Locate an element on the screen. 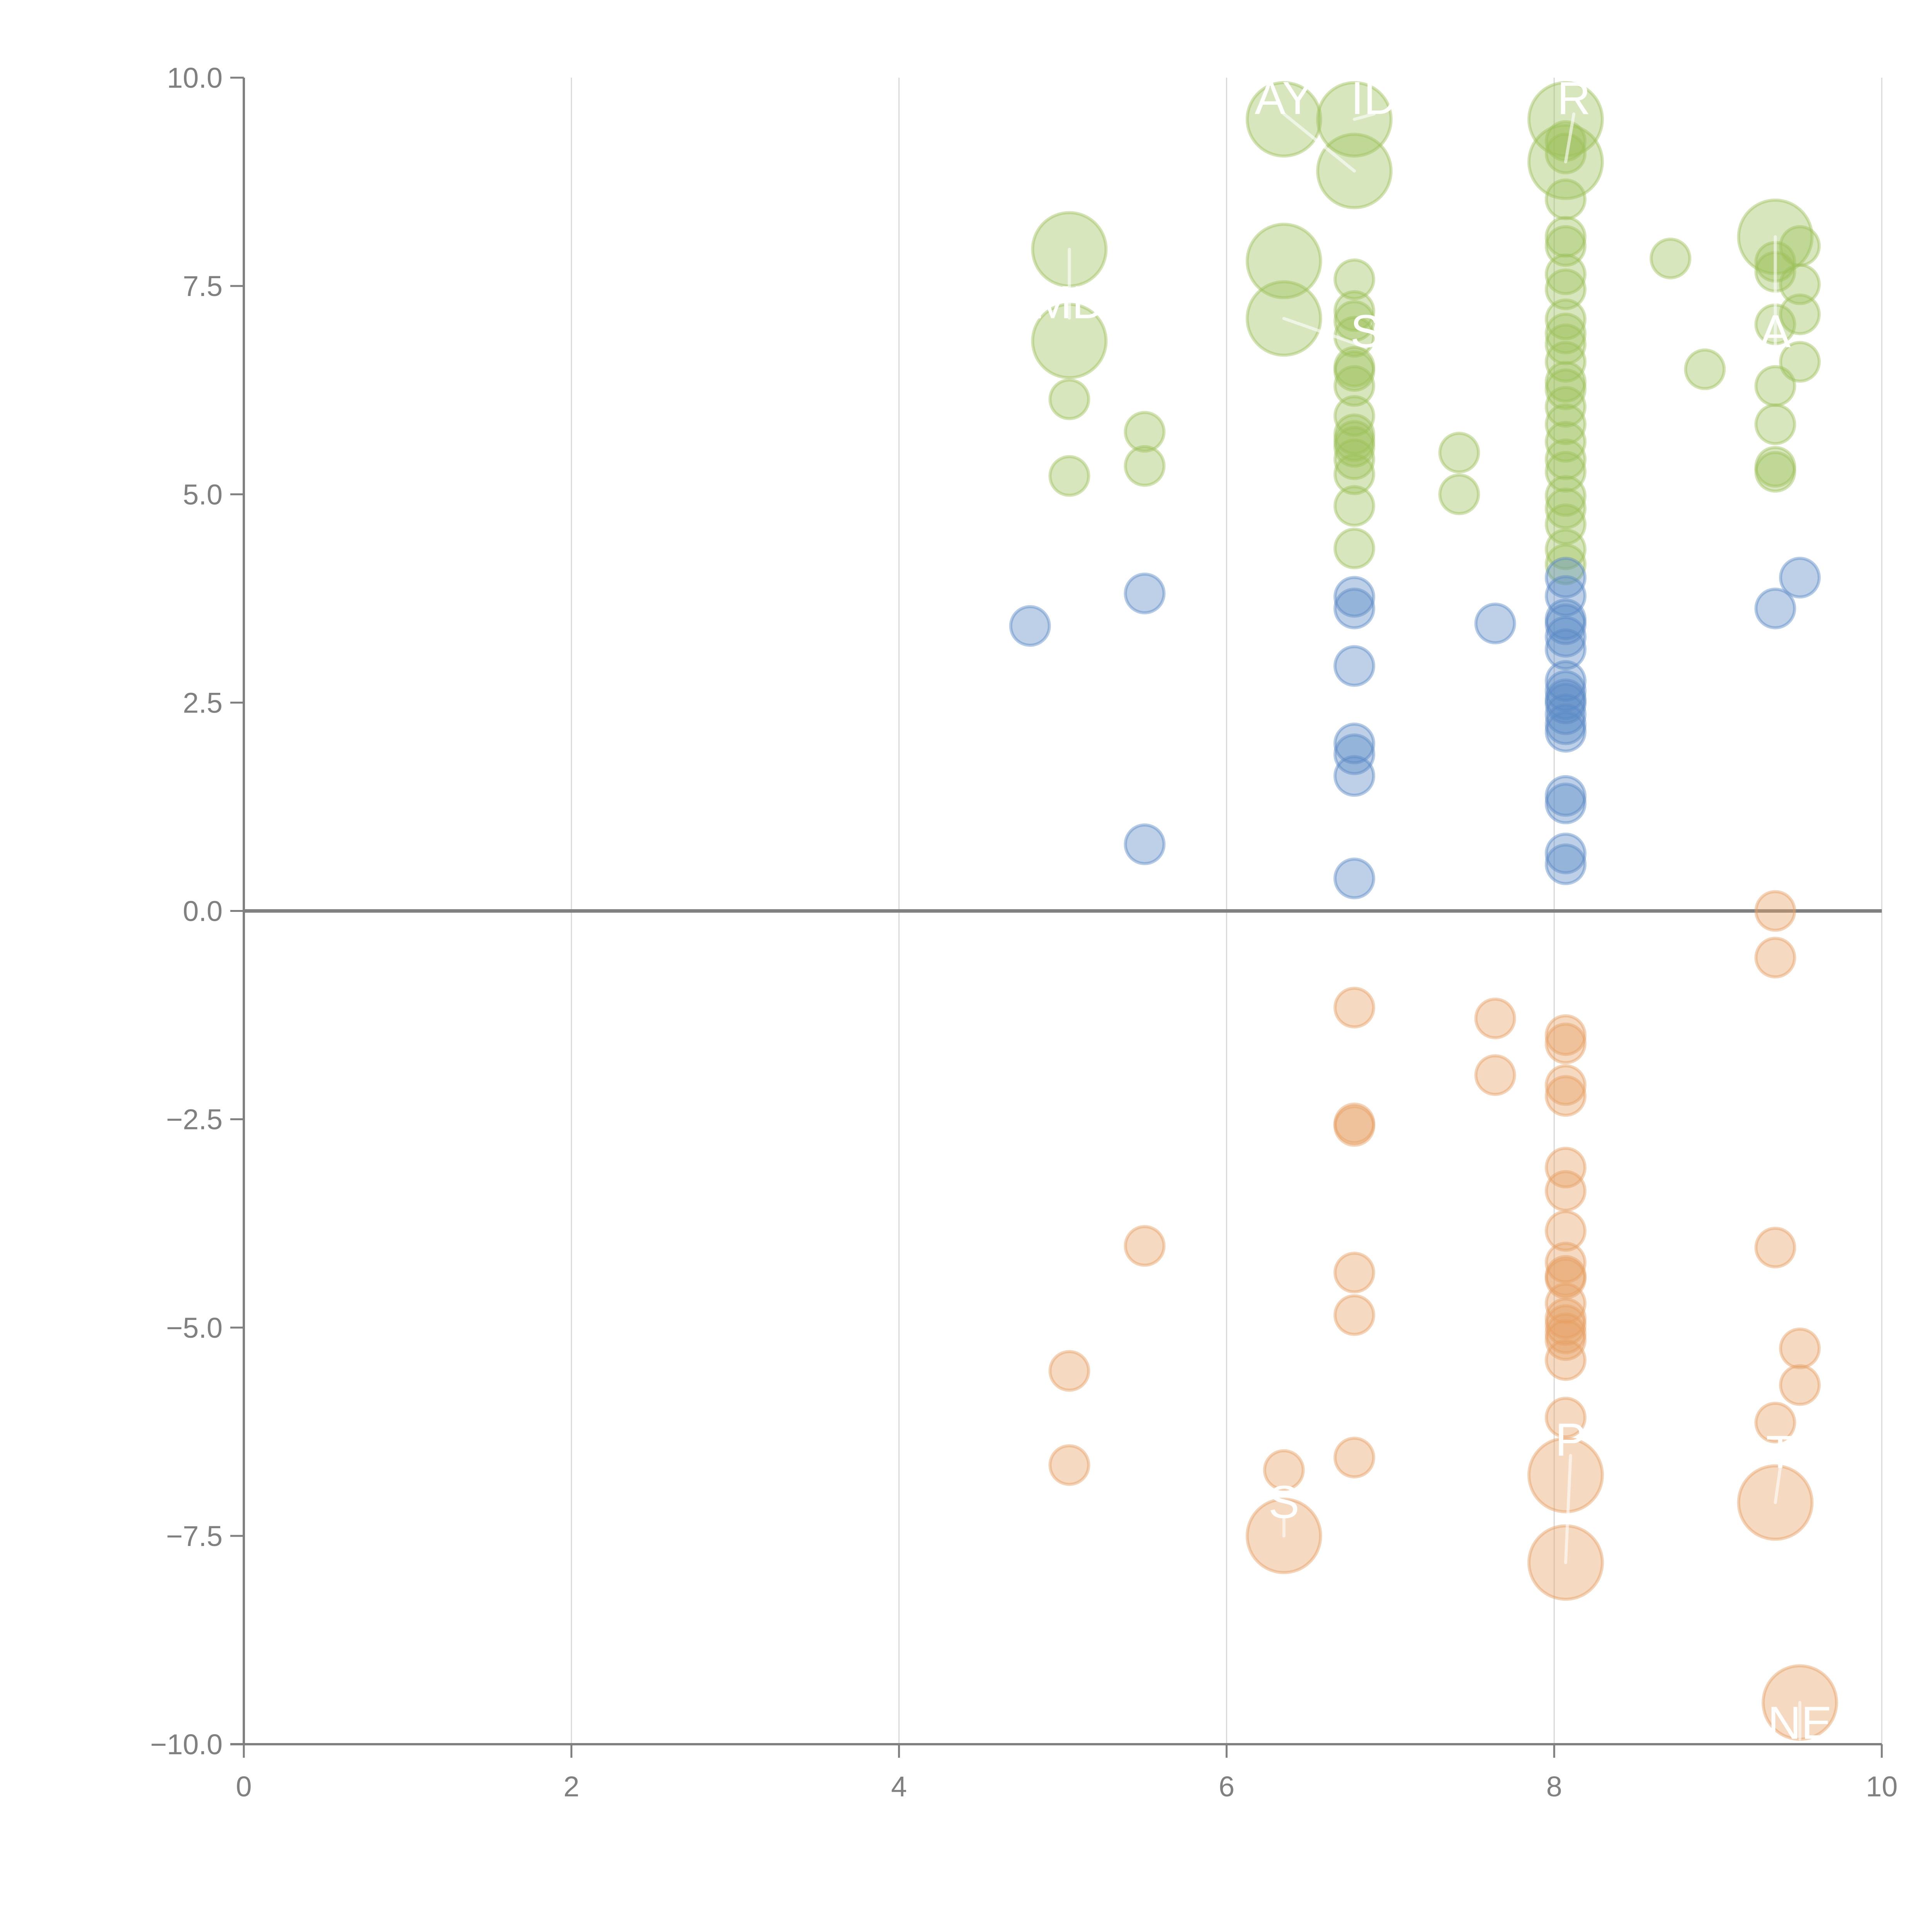 The height and width of the screenshot is (1932, 1932). y-tick-label: 2.5 is located at coordinates (203, 703).